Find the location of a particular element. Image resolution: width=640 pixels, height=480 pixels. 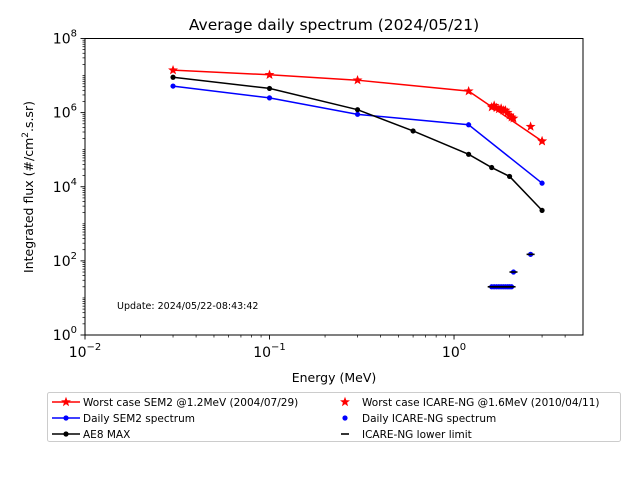

legend-label-3: Worst case ICARE-NG @1.6MeV (2010/04/11) is located at coordinates (481, 403).